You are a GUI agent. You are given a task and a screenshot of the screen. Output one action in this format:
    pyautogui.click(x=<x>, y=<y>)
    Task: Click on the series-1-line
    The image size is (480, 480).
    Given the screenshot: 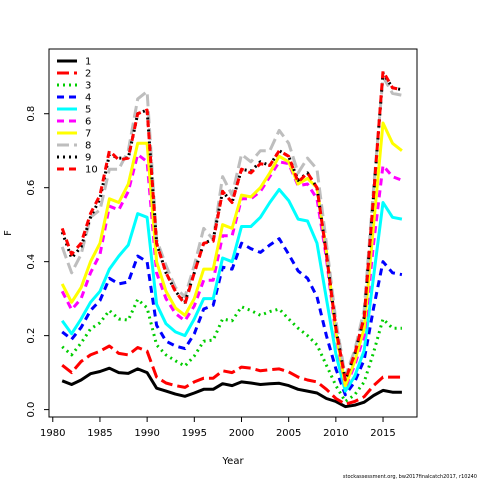 What is the action you would take?
    pyautogui.click(x=231, y=387)
    